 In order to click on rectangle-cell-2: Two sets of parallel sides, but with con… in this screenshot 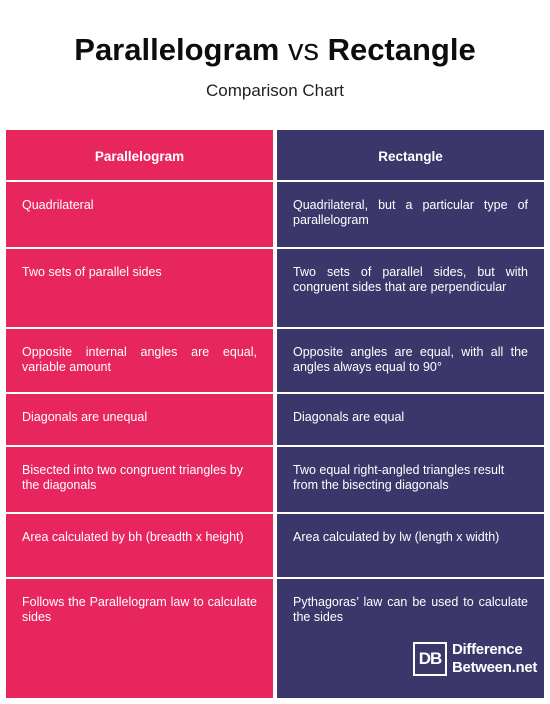, I will do `click(410, 279)`.